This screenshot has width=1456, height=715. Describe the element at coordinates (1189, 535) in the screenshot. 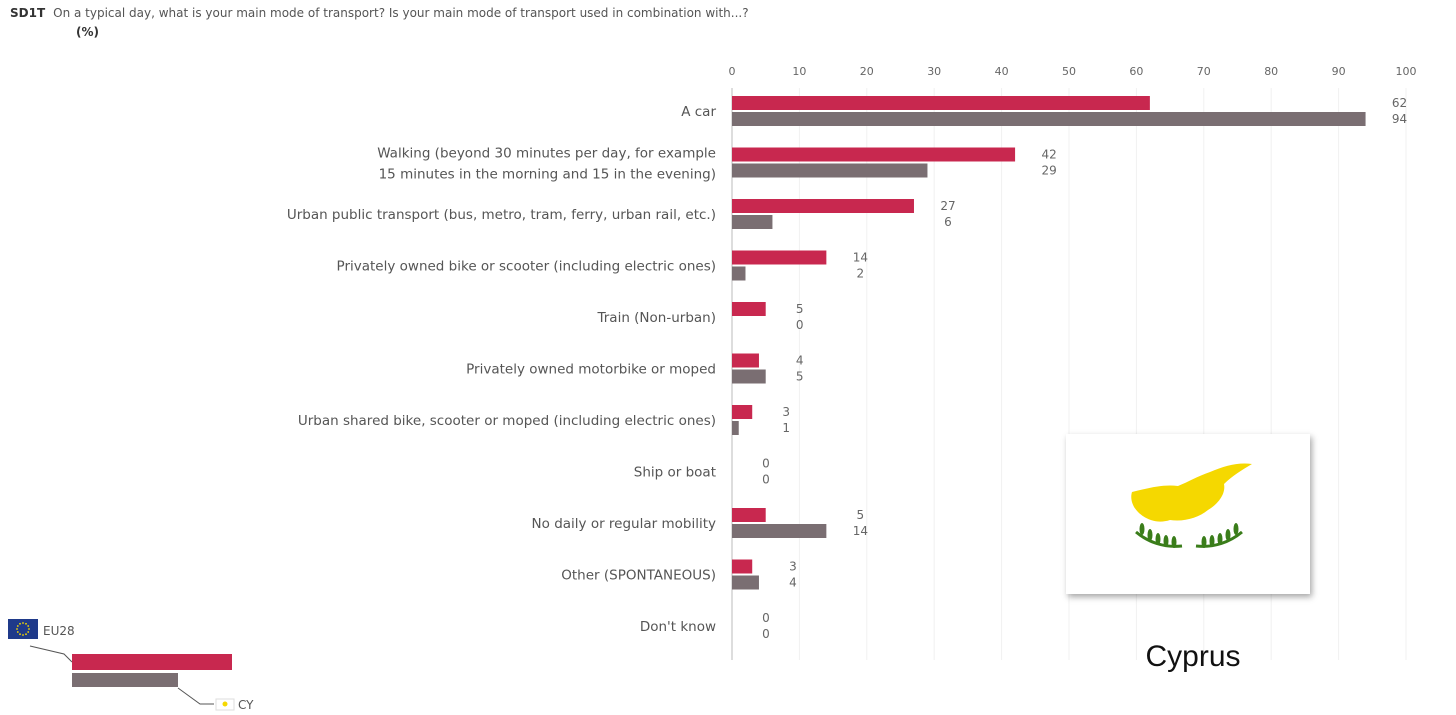

I see `flag-olive-leaves` at that location.